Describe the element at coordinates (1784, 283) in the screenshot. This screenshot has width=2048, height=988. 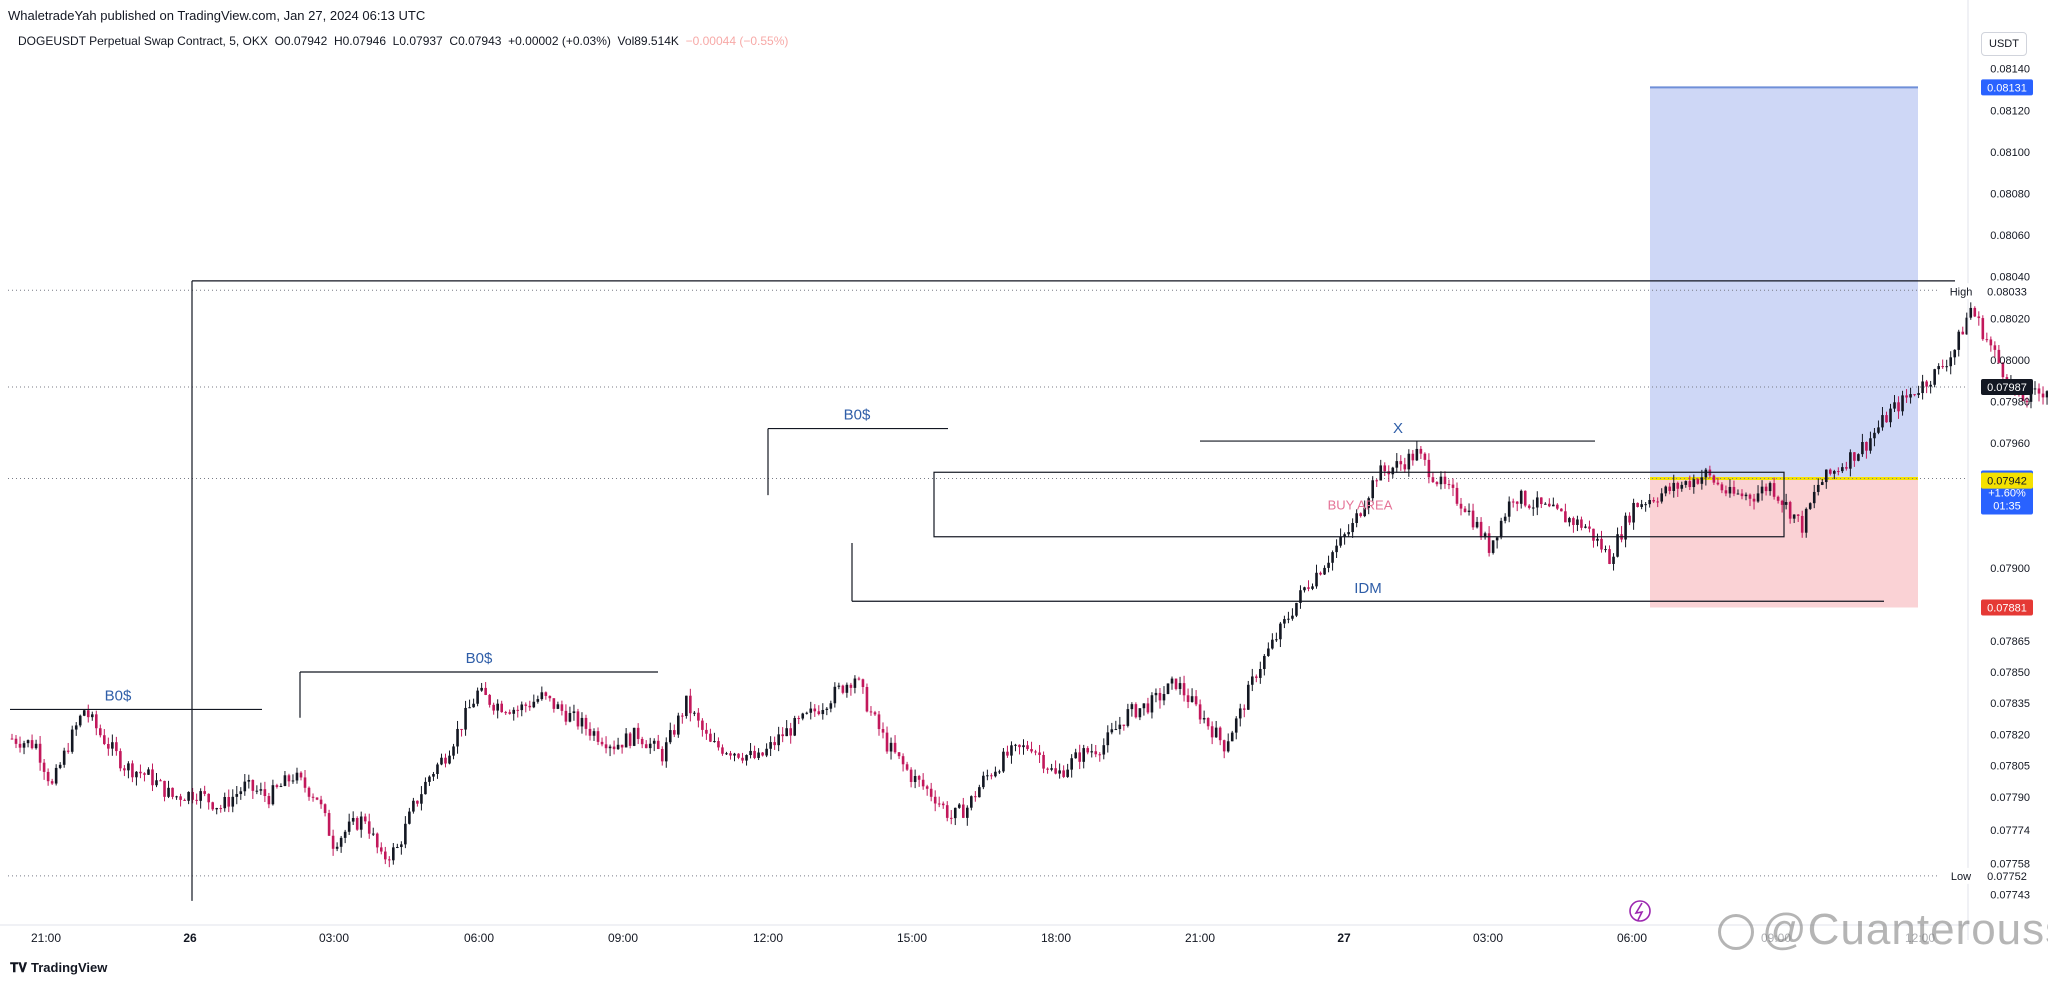
I see `target-zone` at that location.